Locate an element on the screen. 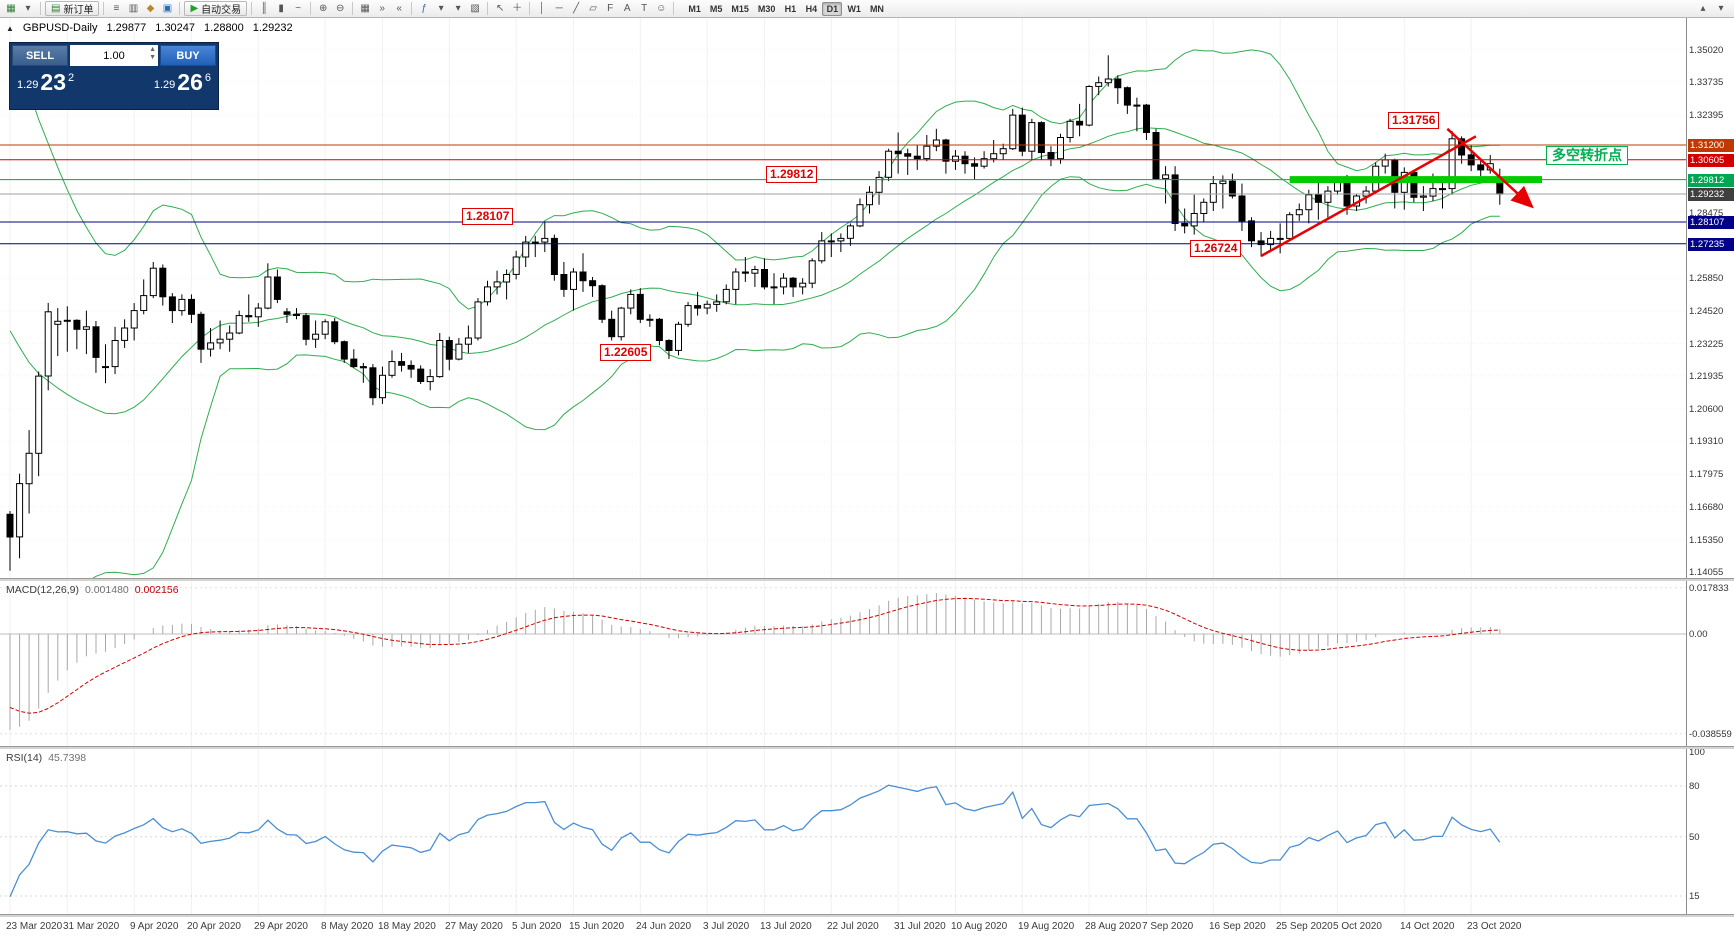 This screenshot has height=940, width=1734. terminal-icon: ▣ is located at coordinates (167, 8).